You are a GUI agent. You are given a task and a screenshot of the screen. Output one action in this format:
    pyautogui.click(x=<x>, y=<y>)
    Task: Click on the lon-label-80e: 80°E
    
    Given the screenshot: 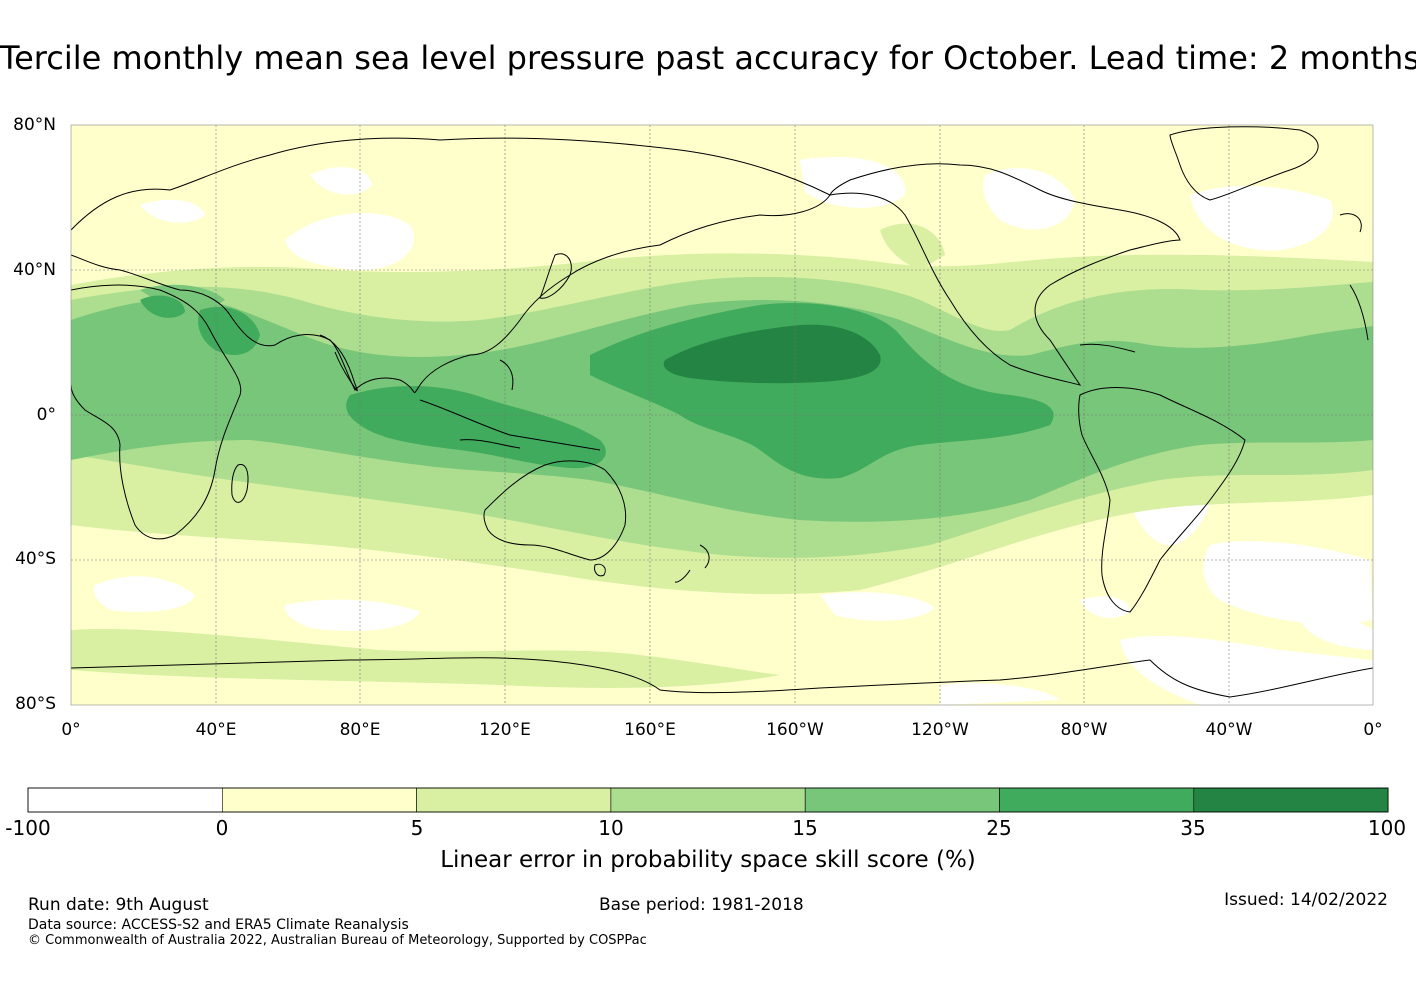 What is the action you would take?
    pyautogui.click(x=360, y=730)
    